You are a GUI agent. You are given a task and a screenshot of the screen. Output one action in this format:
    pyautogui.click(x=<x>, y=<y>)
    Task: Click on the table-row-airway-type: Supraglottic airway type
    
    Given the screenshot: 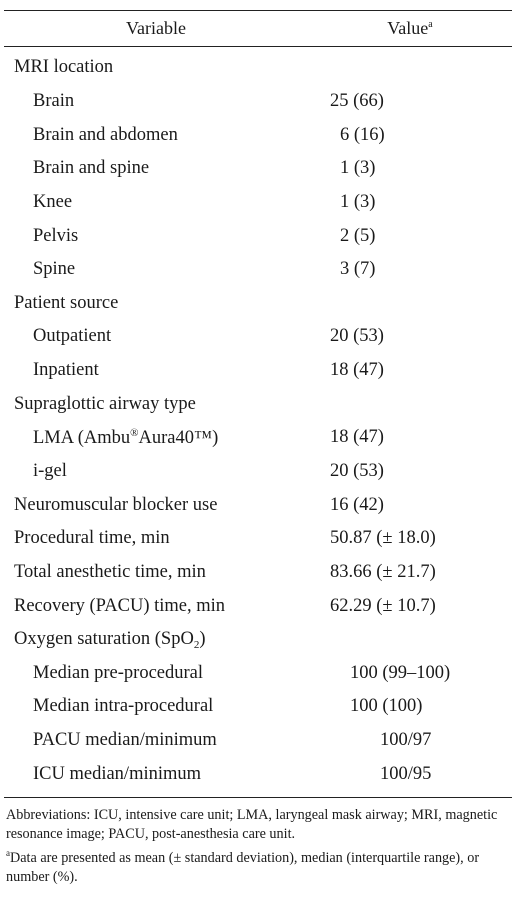 What is the action you would take?
    pyautogui.click(x=258, y=404)
    